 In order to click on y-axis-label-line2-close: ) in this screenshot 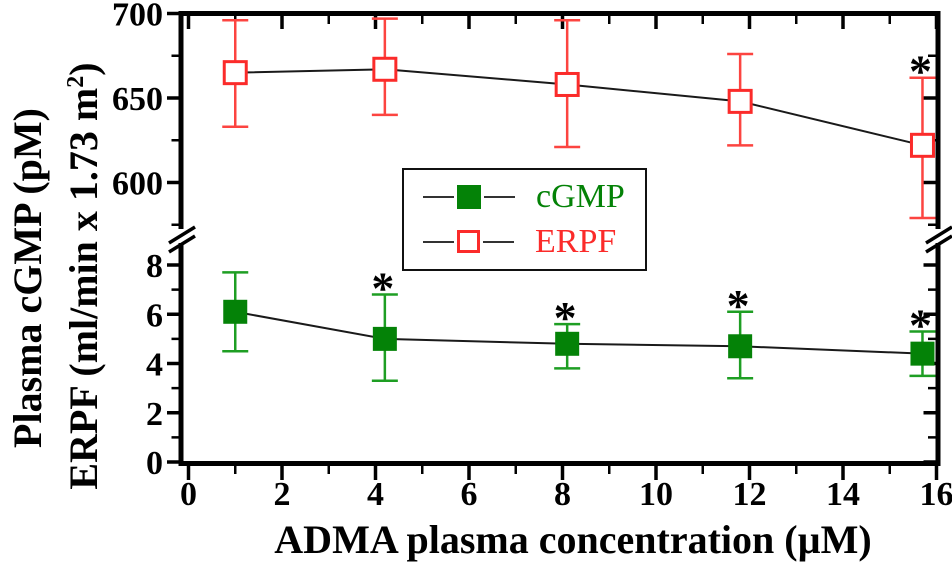, I will do `click(84, 69)`.